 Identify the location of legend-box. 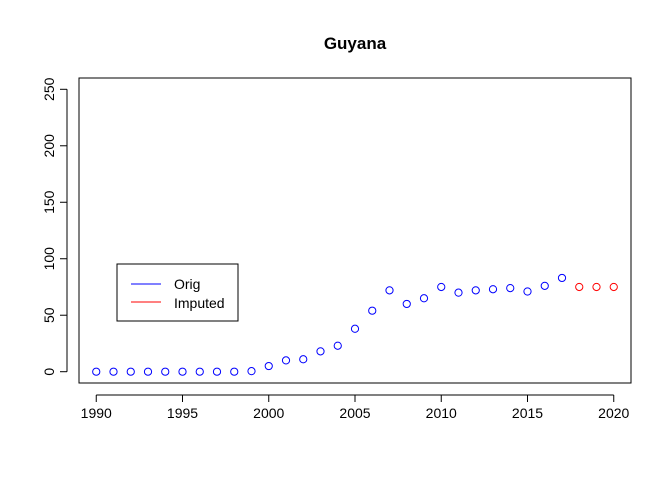
(177, 292).